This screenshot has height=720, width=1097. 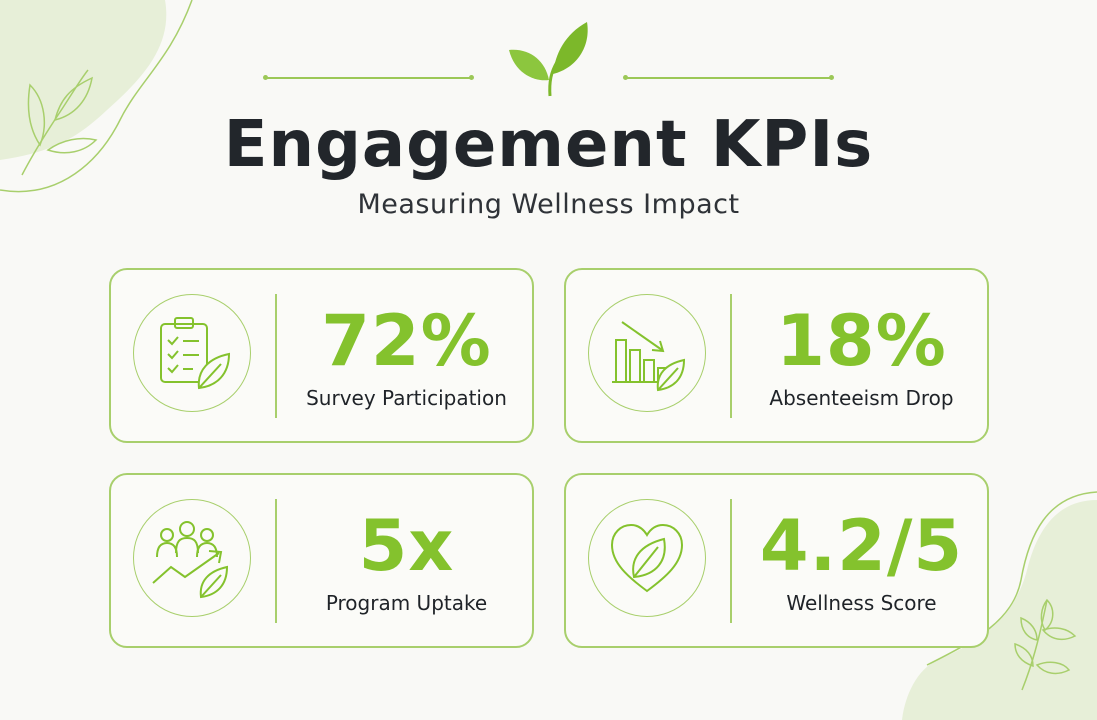 I want to click on kpi-label: Program Uptake, so click(x=406, y=603).